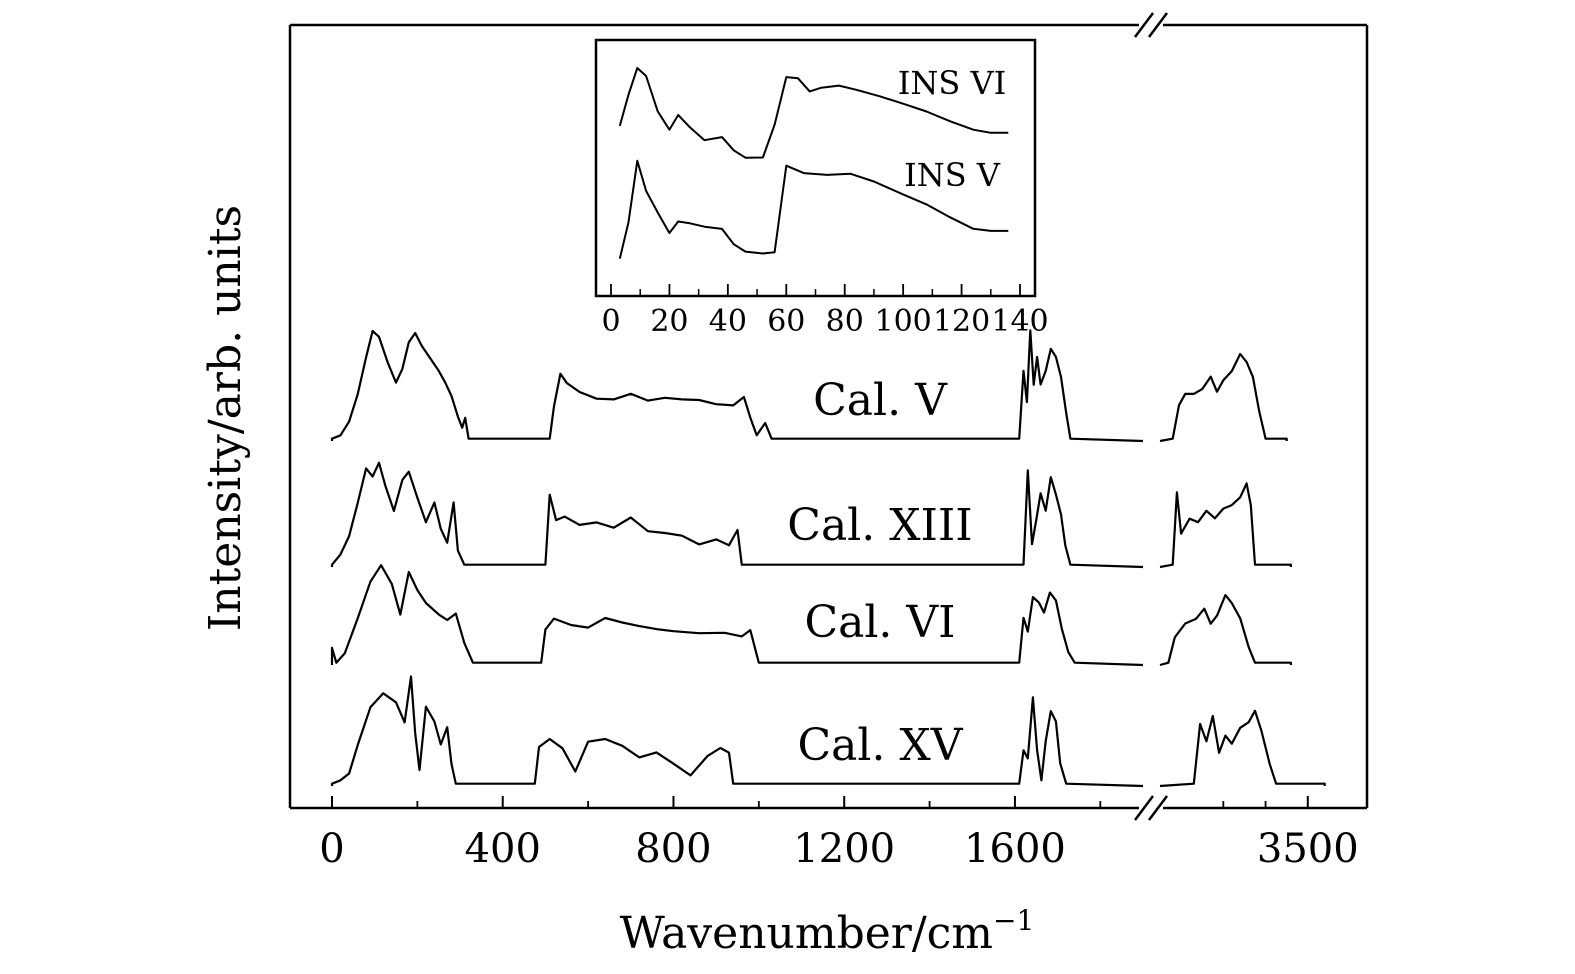  Describe the element at coordinates (825, 311) in the screenshot. I see `inset-x-ticks: 0 20 40 60 80 100 120 140` at that location.